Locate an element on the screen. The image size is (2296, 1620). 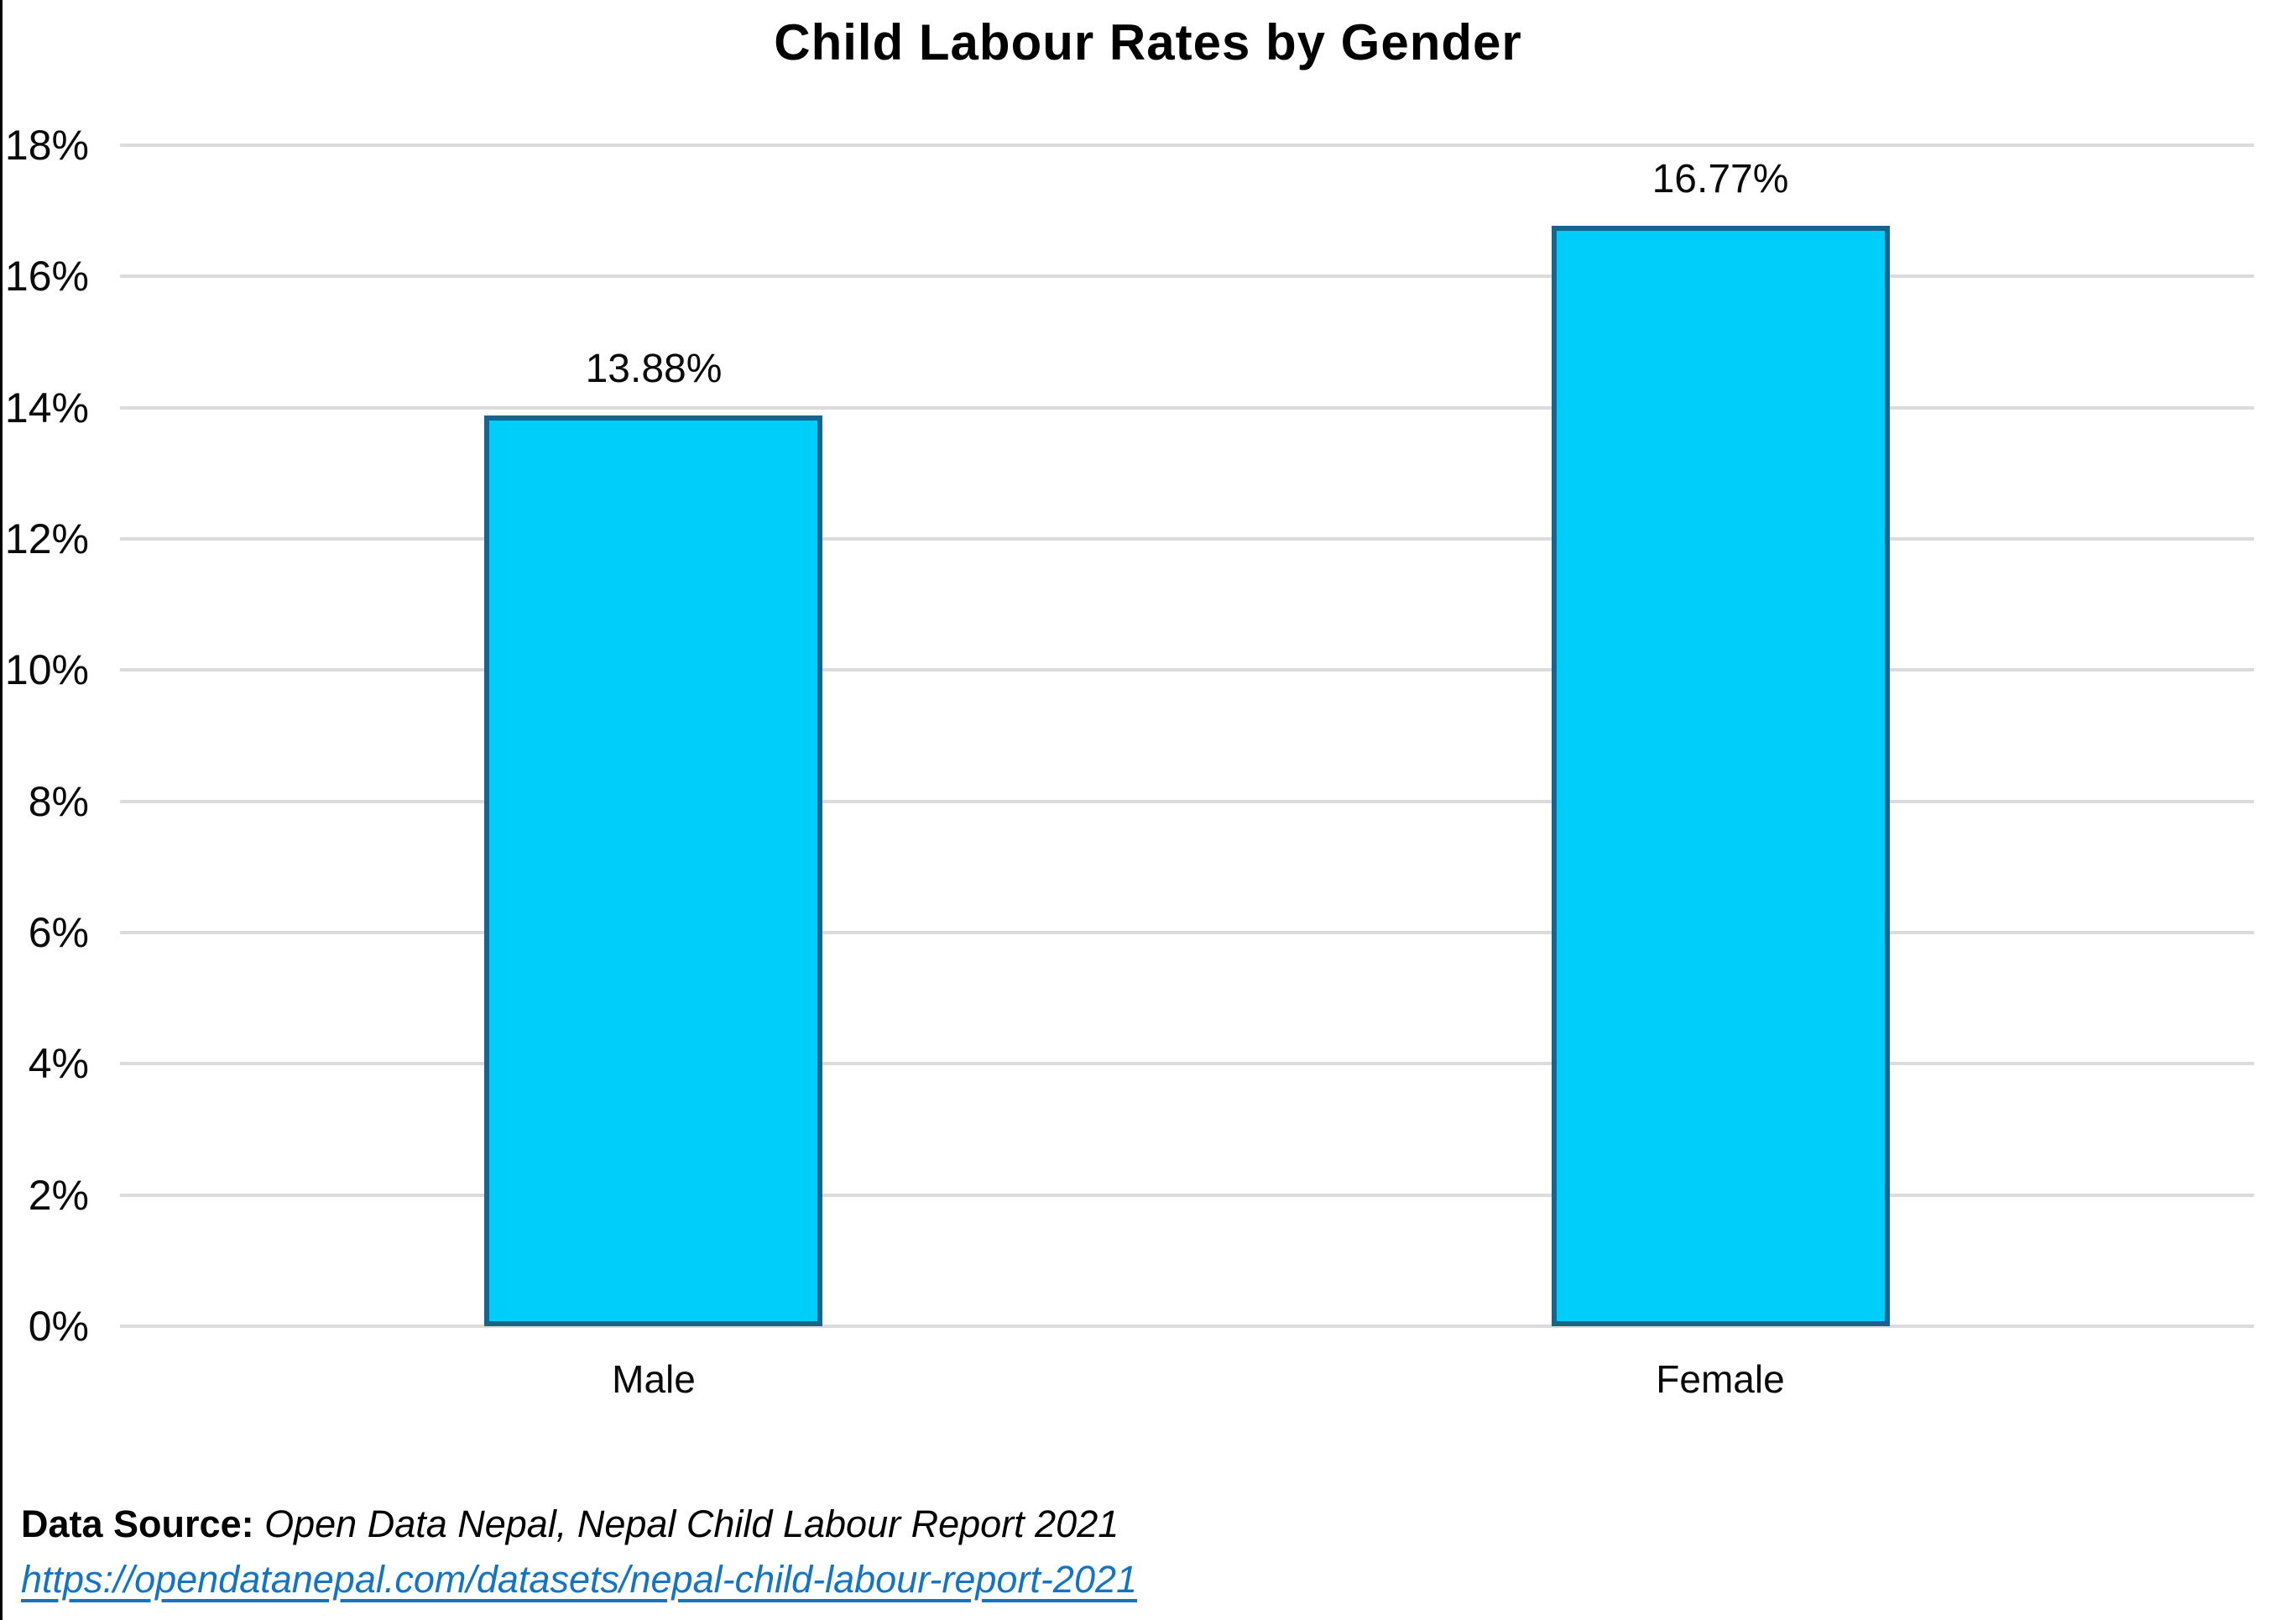
x-axis-category-labels: Male Female is located at coordinates (1187, 1376).